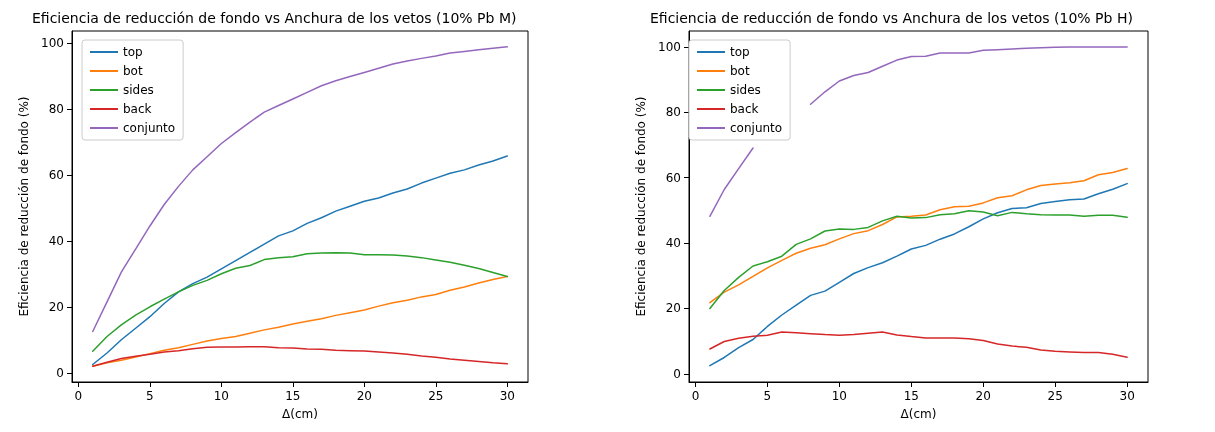 This screenshot has height=432, width=1215. What do you see at coordinates (891, 18) in the screenshot?
I see `chart-title: Eficiencia de reducción de fondo vs Anchura de los vetos (10% Pb H)` at bounding box center [891, 18].